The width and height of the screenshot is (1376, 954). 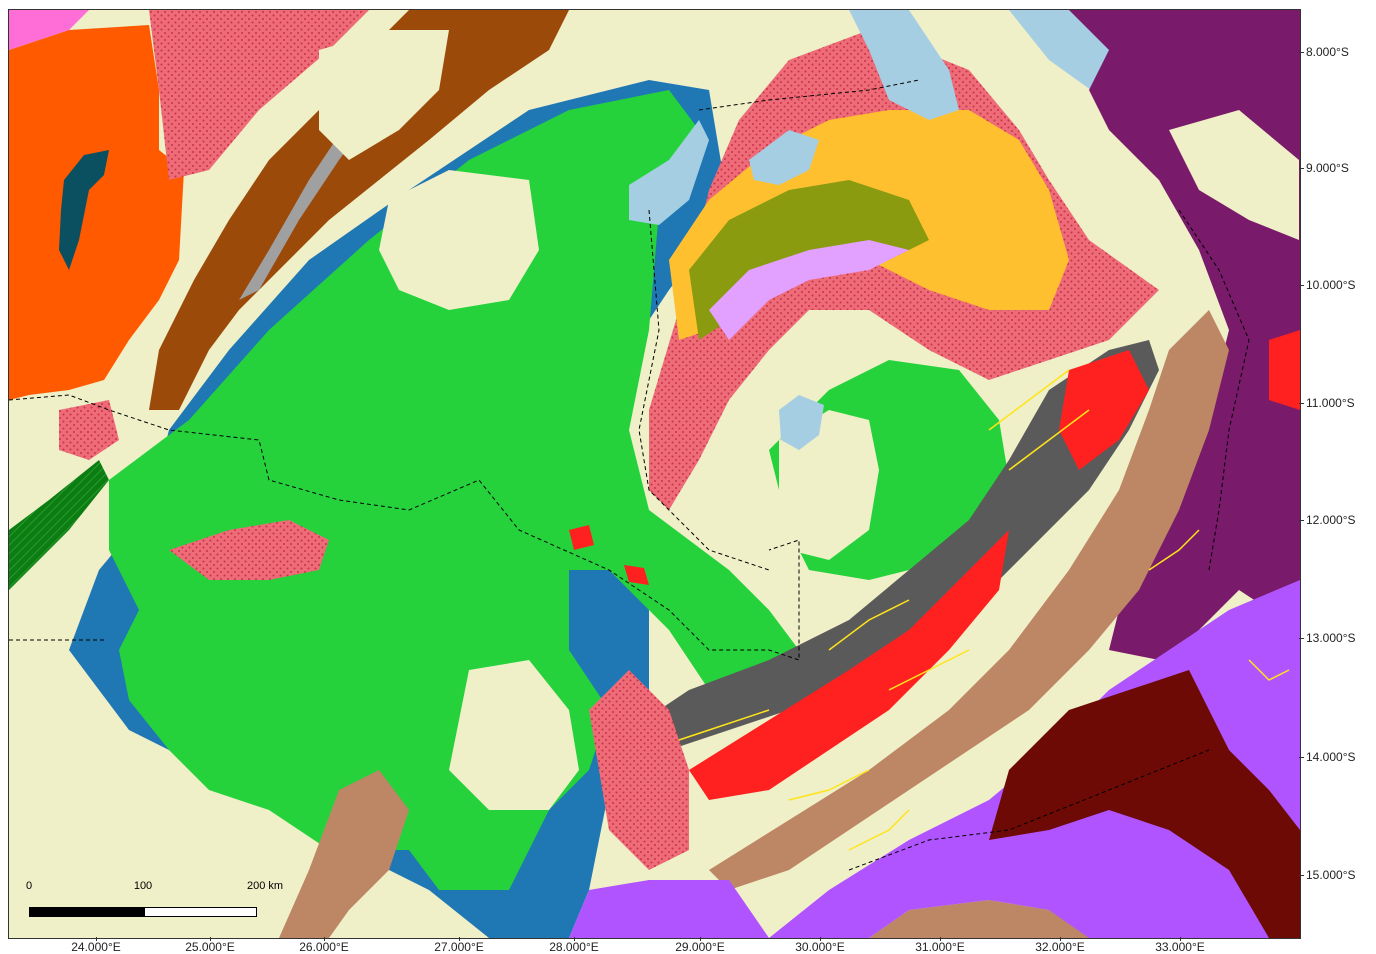 I want to click on unit-brown-band, so click(x=359, y=210).